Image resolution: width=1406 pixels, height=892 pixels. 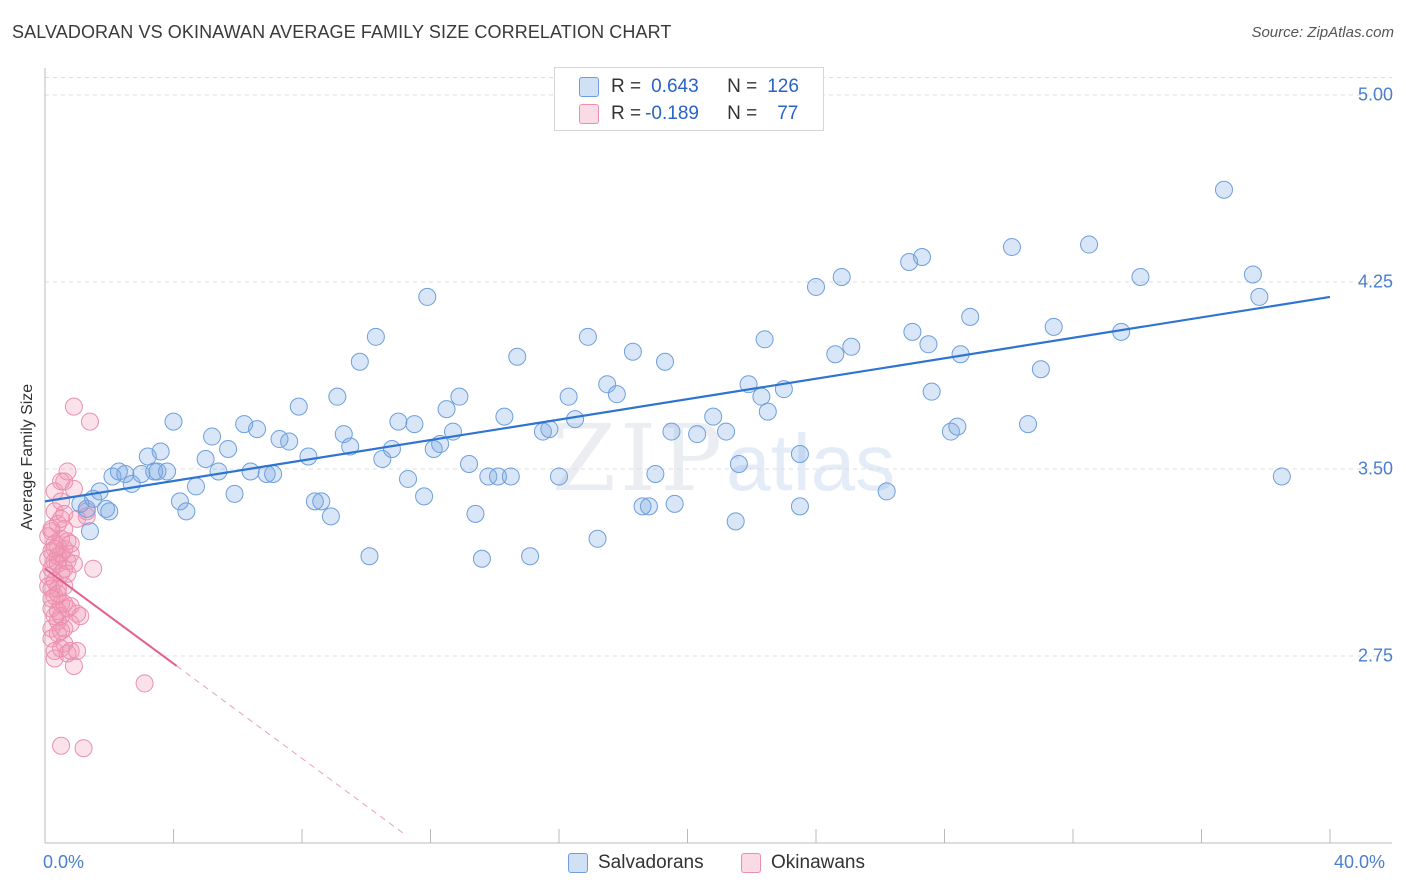 I want to click on legend-r-value: -0.189, so click(x=672, y=113).